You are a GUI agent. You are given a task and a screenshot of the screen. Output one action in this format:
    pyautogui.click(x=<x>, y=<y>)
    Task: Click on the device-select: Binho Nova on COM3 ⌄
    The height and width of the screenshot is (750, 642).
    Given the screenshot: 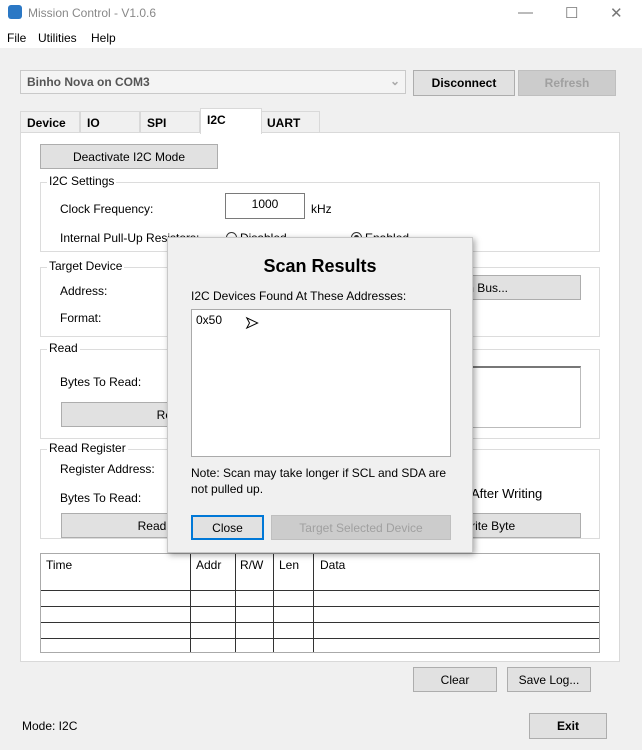 What is the action you would take?
    pyautogui.click(x=213, y=82)
    